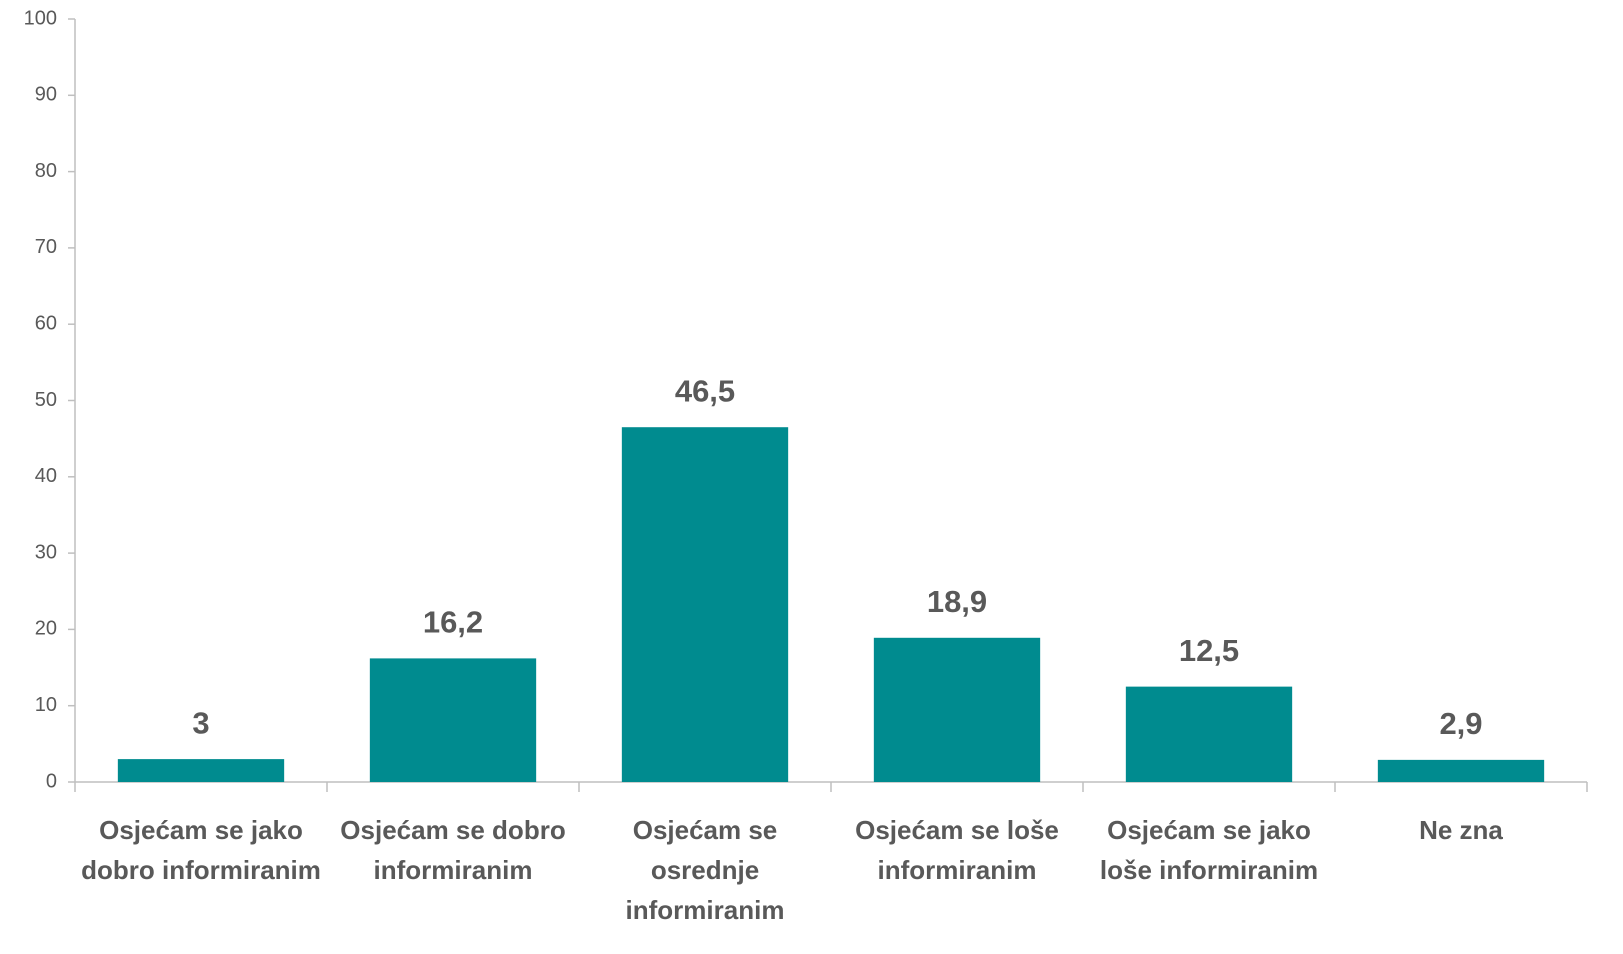  I want to click on data-label: 12,5, so click(1209, 650).